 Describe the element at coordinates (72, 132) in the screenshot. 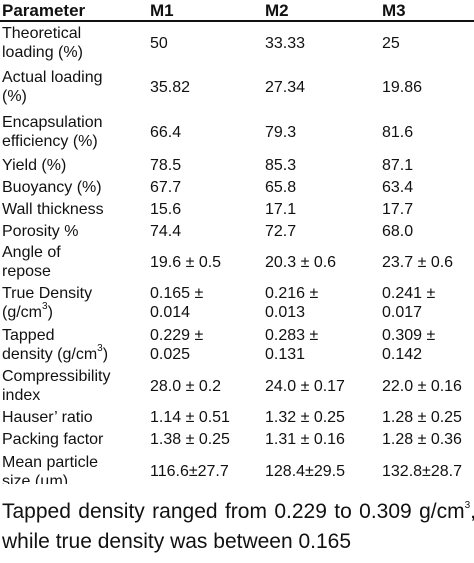

I see `cell-parameter: Encapsulation efficiency (%)` at that location.